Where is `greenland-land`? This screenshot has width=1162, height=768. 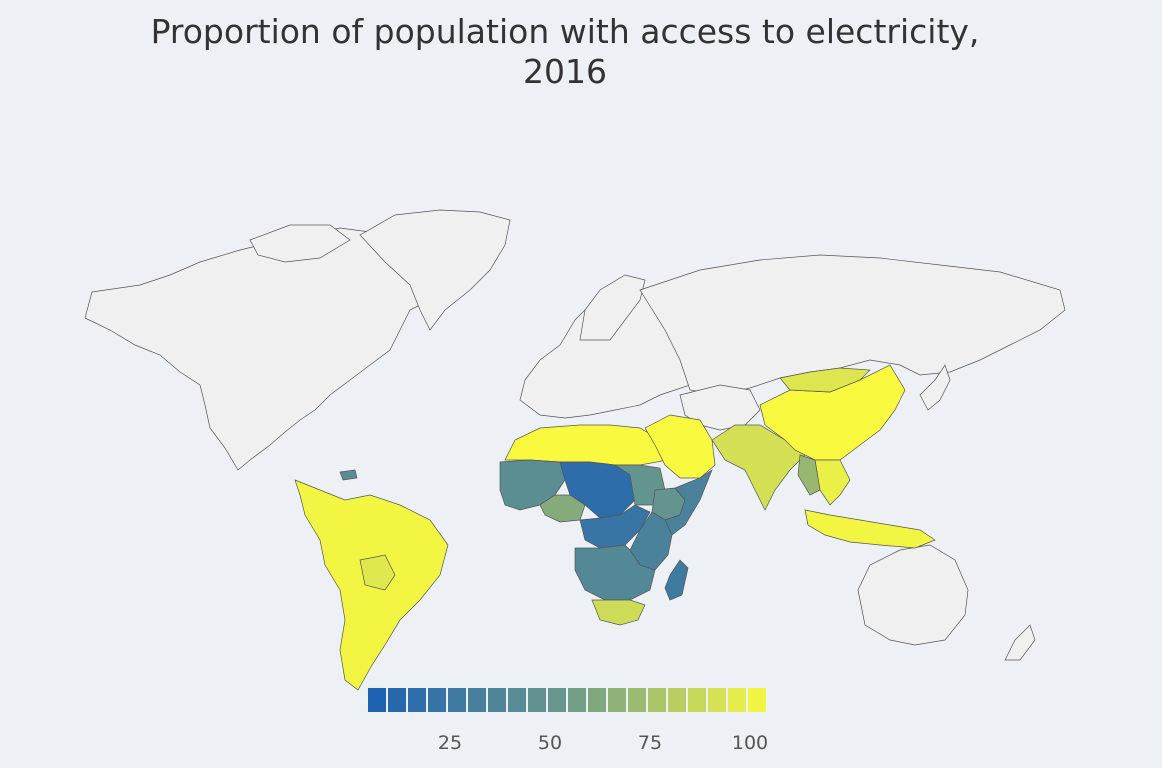 greenland-land is located at coordinates (435, 270).